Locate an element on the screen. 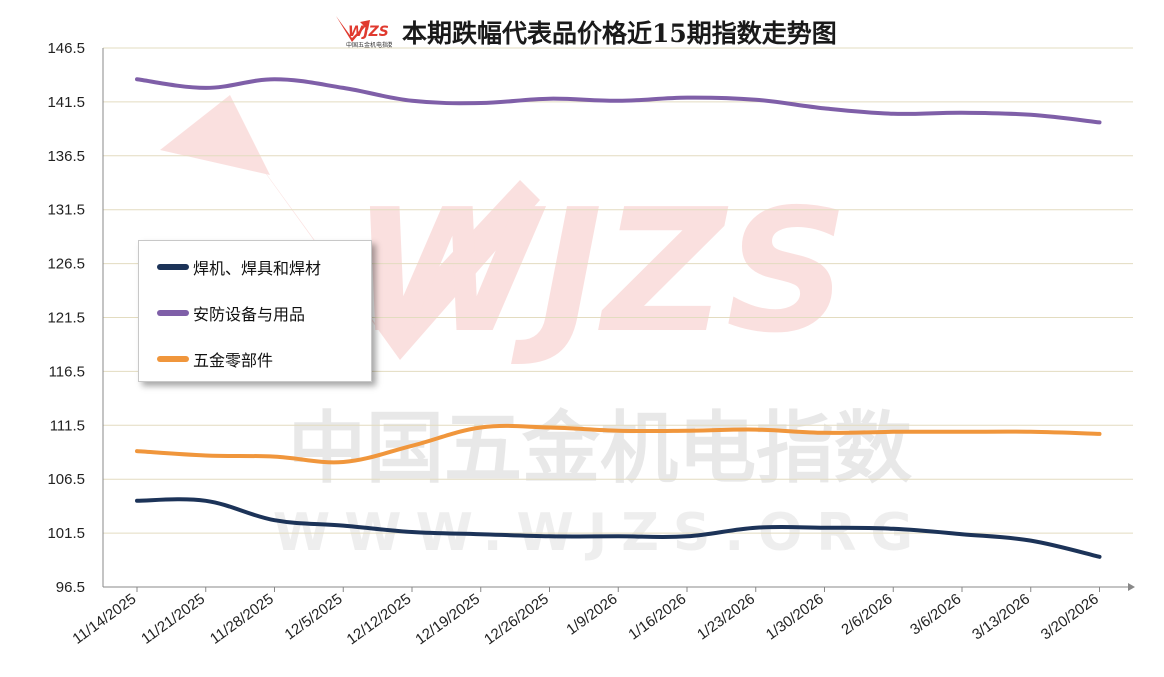  legend-label-series1: 焊机、焊具和焊材 is located at coordinates (257, 268).